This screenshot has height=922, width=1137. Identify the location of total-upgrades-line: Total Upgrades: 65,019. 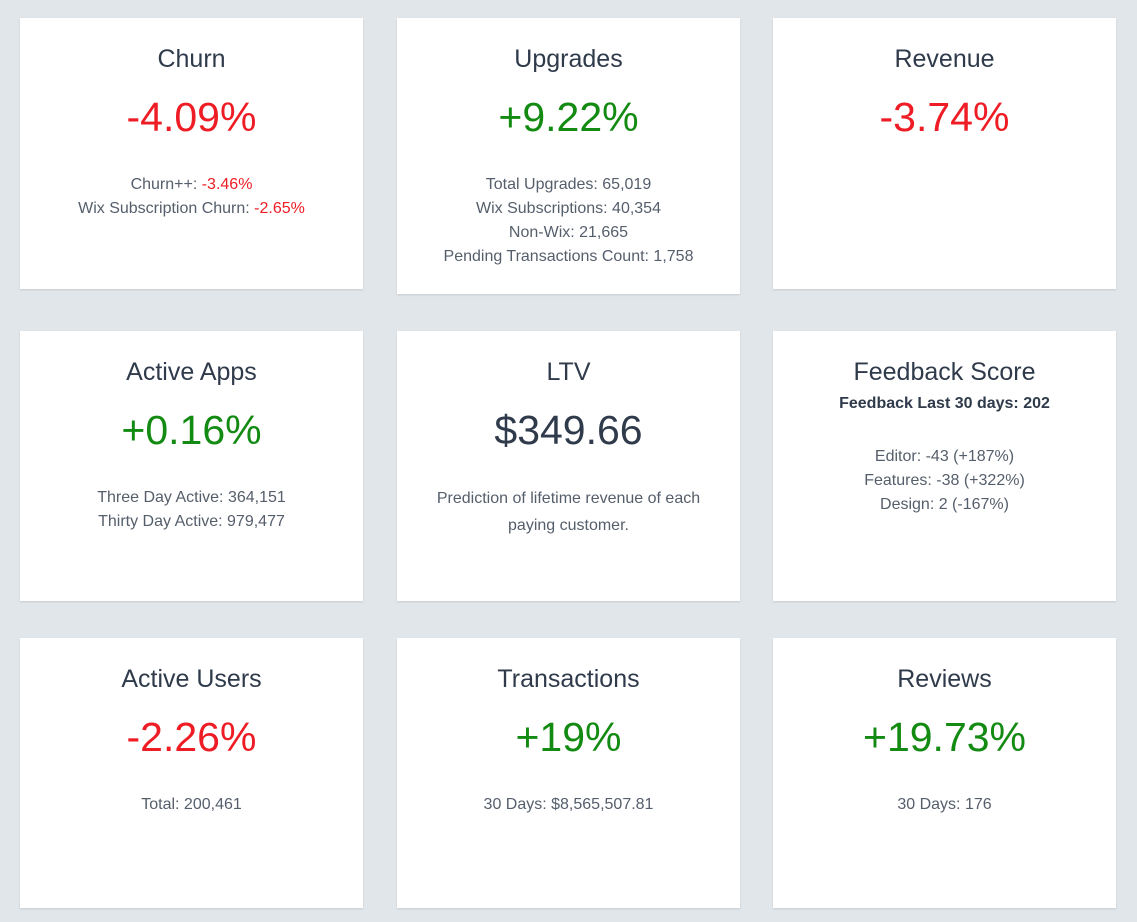
(568, 184).